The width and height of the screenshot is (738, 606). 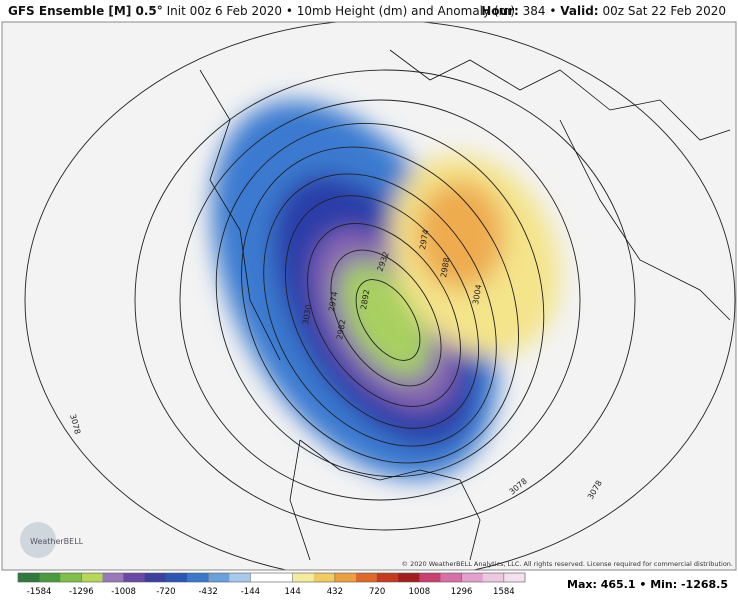 What do you see at coordinates (664, 11) in the screenshot?
I see `valid: 00z Sat 22 Feb 2020` at bounding box center [664, 11].